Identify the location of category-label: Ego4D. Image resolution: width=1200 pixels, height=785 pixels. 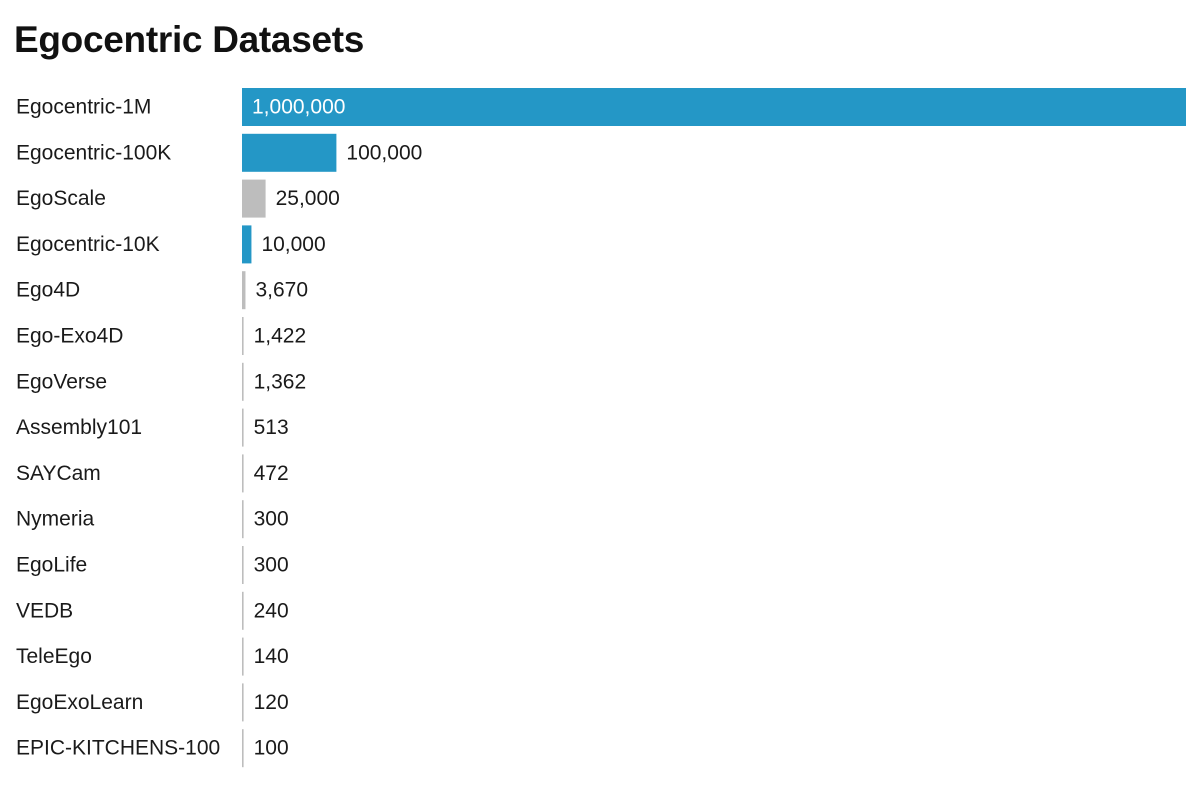
(48, 290).